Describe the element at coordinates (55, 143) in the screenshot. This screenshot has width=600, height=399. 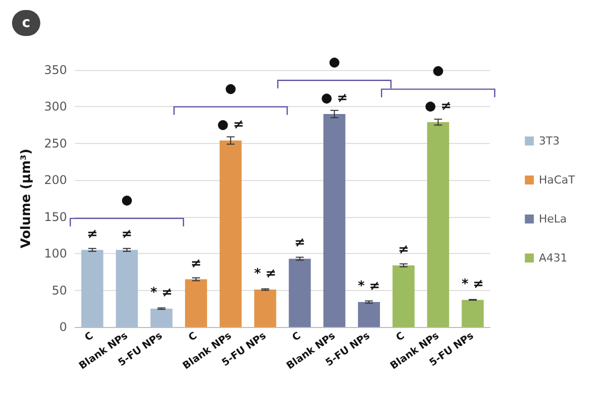
I see `y-tick-label: 250` at that location.